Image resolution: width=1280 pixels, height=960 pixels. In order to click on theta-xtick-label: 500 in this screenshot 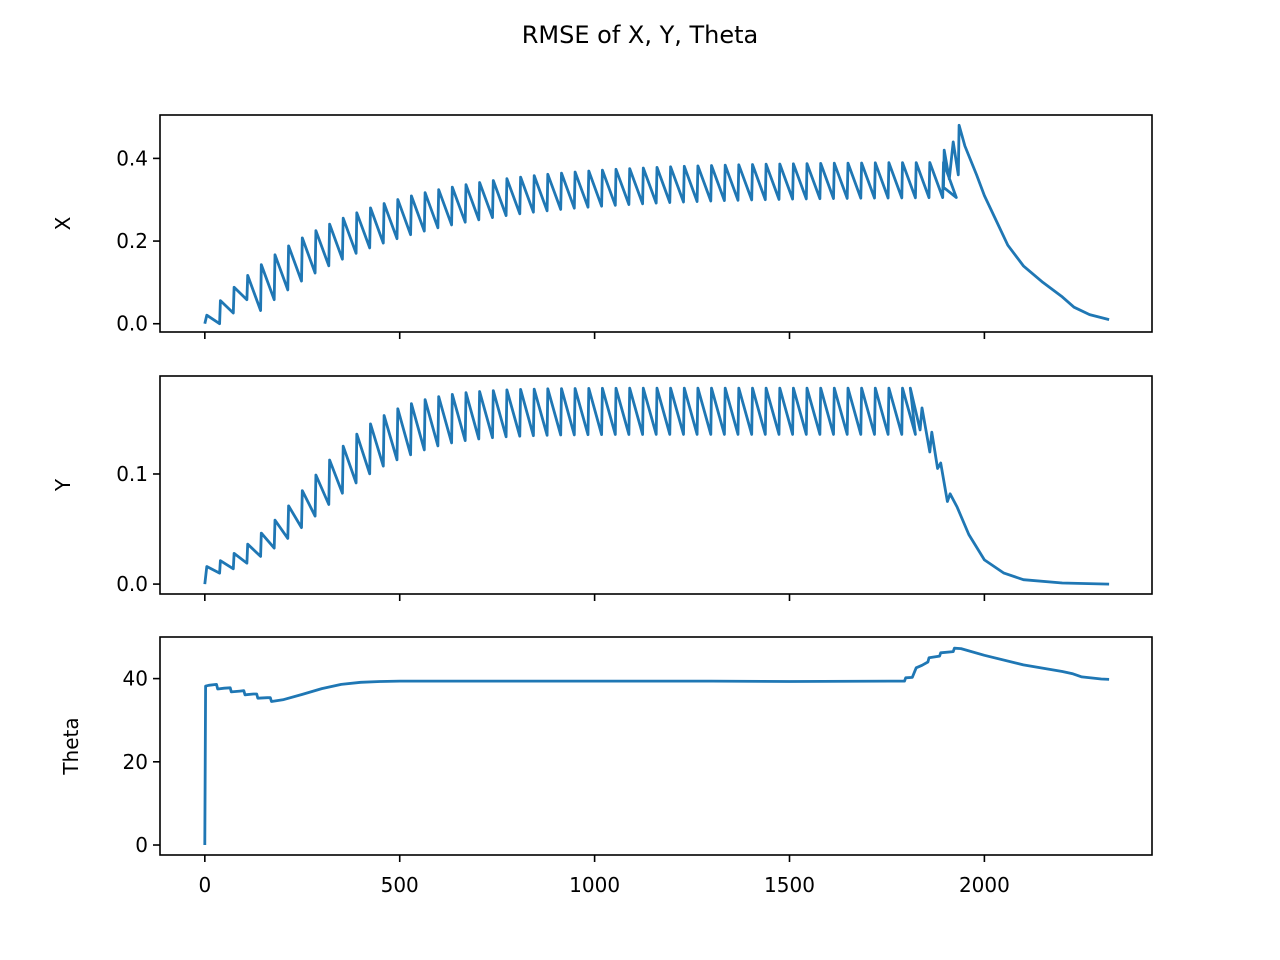, I will do `click(400, 885)`.